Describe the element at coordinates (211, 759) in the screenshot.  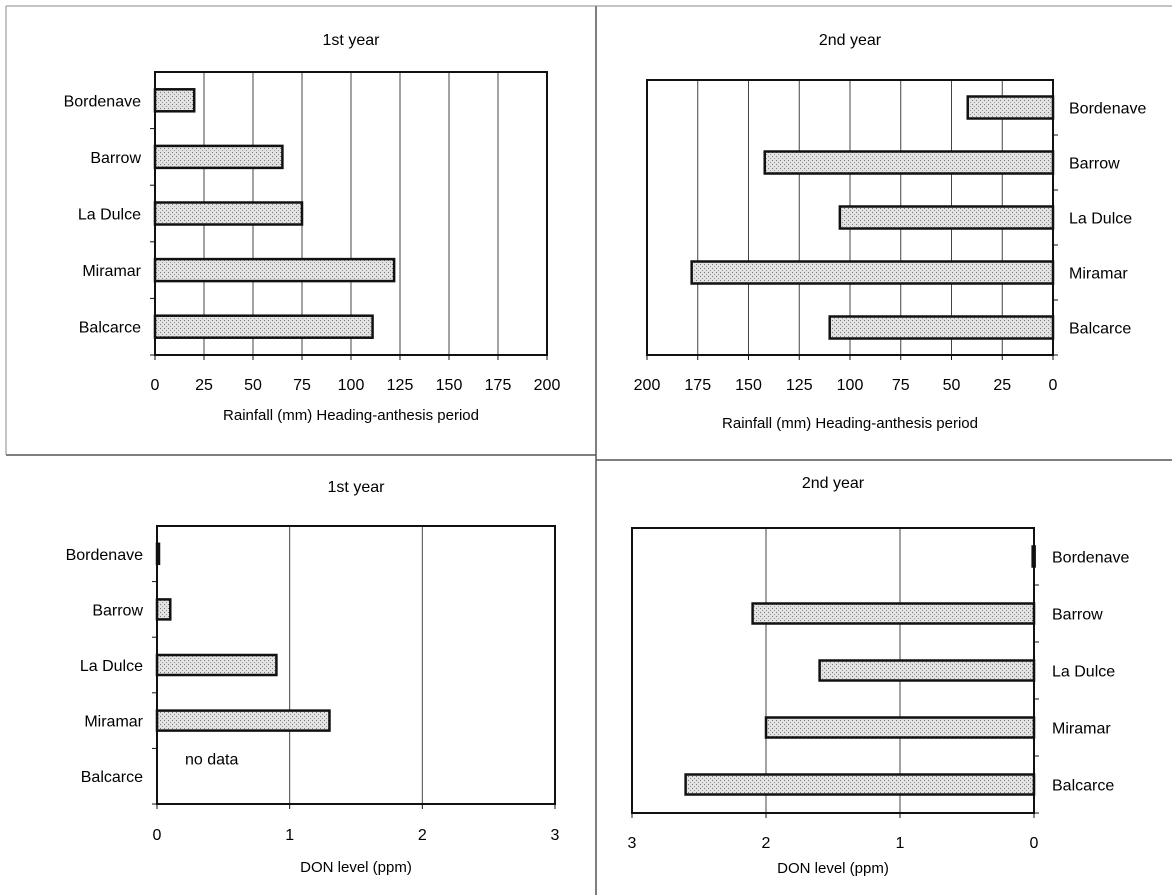
I see `annotation-no-data: no data` at that location.